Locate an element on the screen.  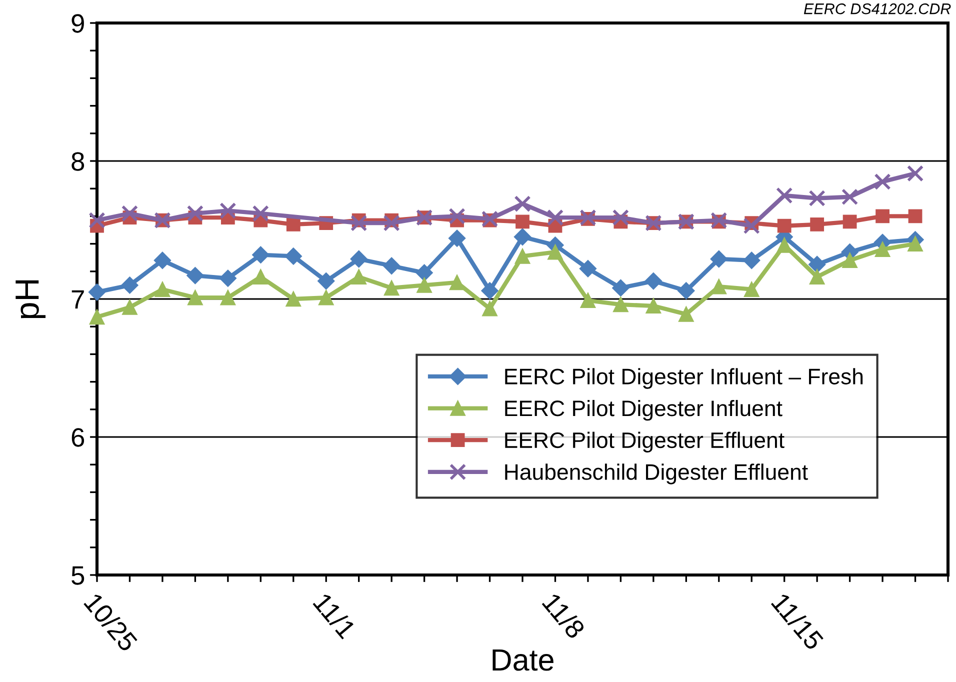
x-tick-label: 11/8 is located at coordinates (564, 616).